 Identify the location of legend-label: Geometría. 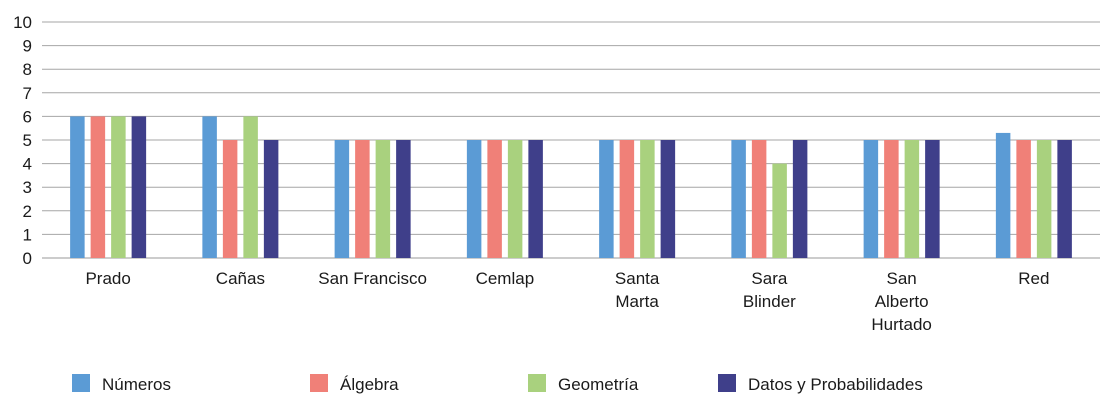
(598, 384).